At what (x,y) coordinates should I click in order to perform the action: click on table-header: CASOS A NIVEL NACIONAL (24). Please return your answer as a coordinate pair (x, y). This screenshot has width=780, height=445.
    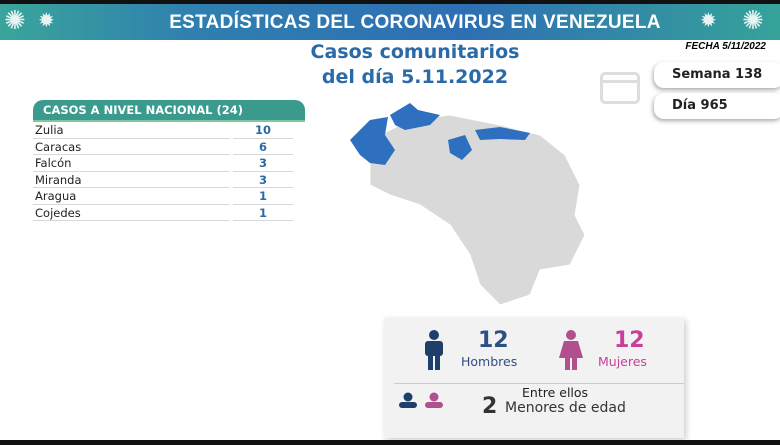
    Looking at the image, I should click on (169, 111).